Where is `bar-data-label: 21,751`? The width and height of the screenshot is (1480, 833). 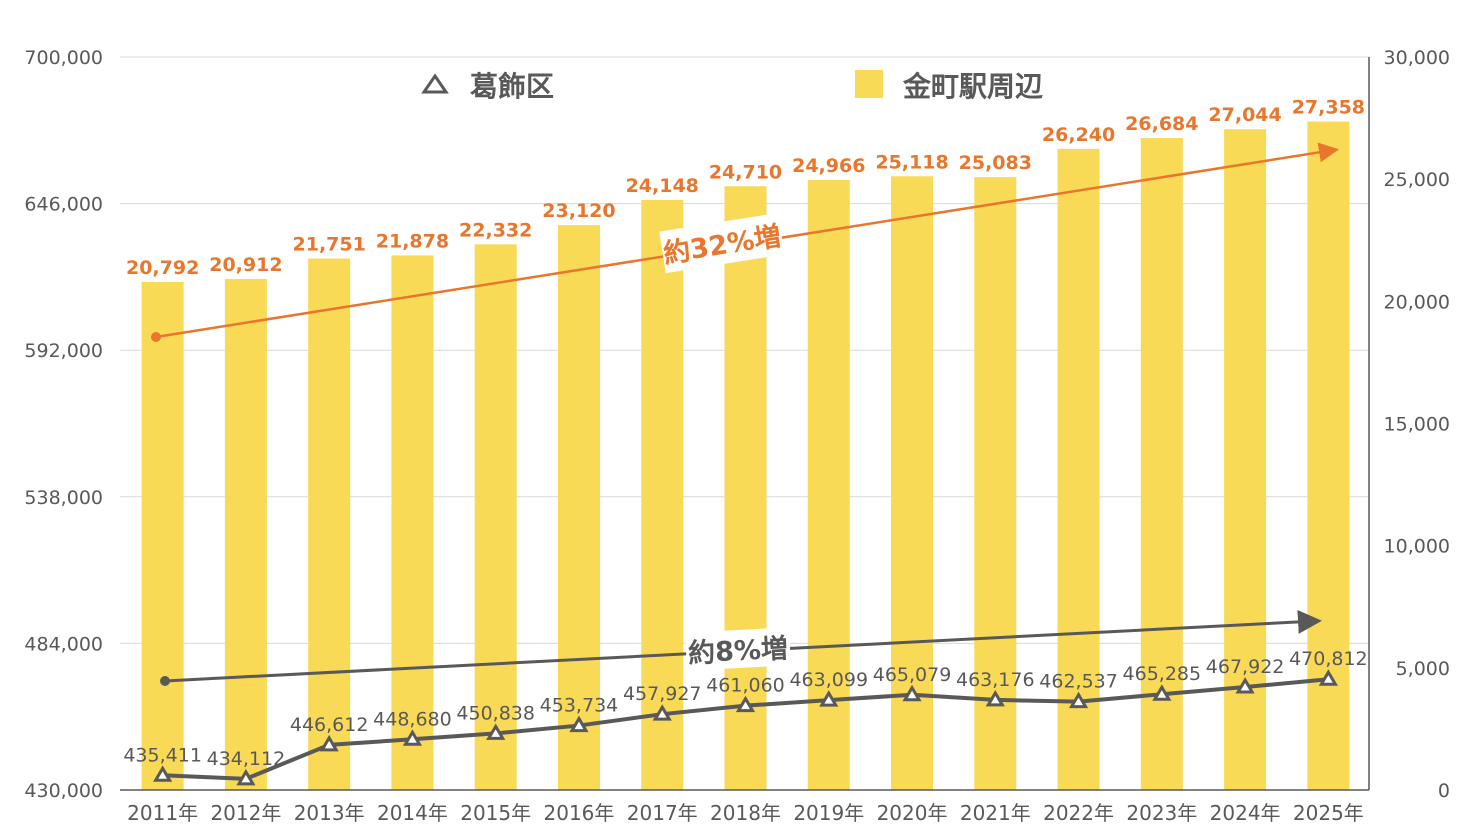 bar-data-label: 21,751 is located at coordinates (329, 245).